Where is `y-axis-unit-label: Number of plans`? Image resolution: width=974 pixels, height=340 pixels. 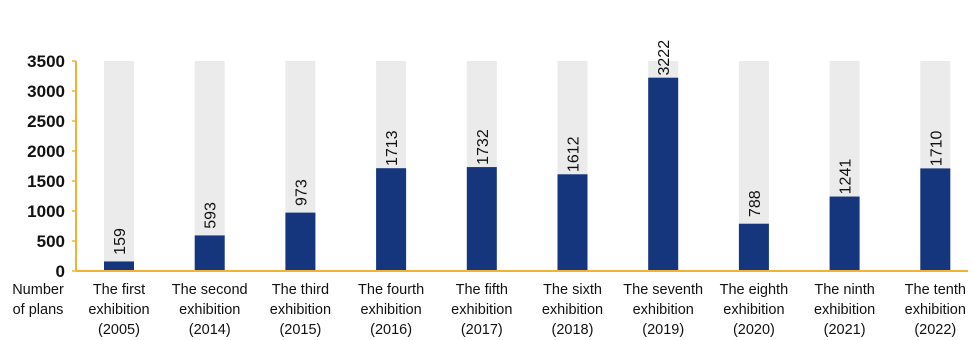
y-axis-unit-label: Number of plans is located at coordinates (38, 300).